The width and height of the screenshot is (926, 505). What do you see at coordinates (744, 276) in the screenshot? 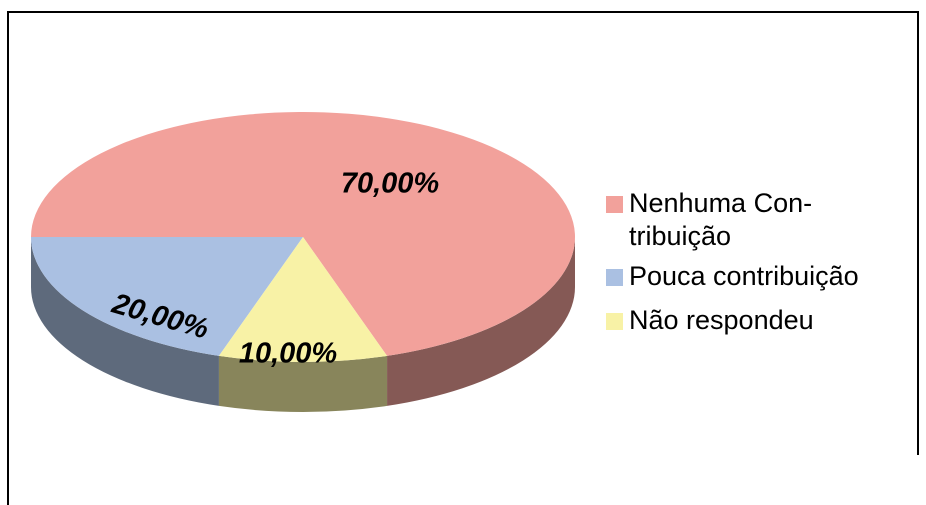
I see `legend-label: Pouca contribuição` at bounding box center [744, 276].